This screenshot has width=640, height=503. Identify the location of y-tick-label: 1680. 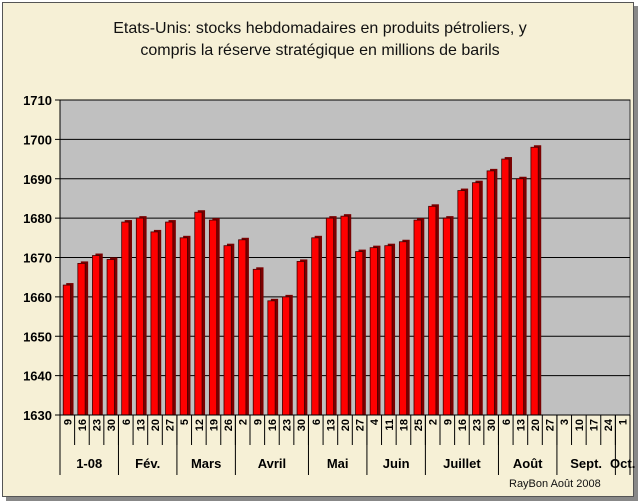
(37, 218).